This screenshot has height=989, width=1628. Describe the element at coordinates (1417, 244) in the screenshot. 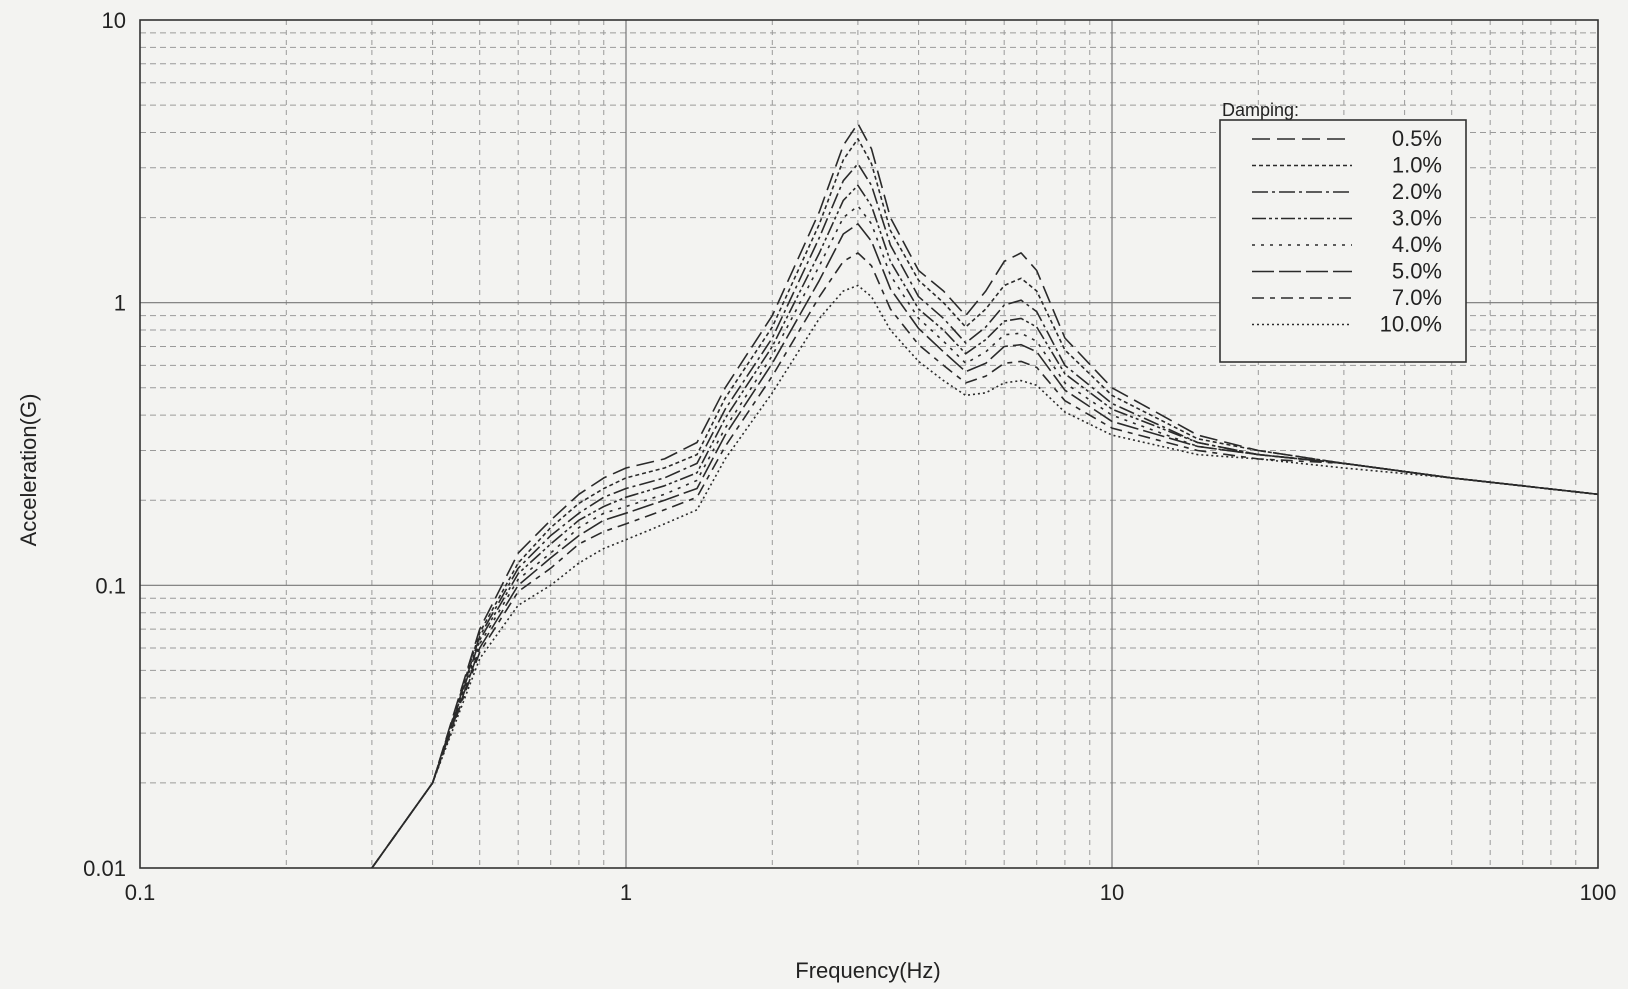

I see `legend-label: 4.0%` at that location.